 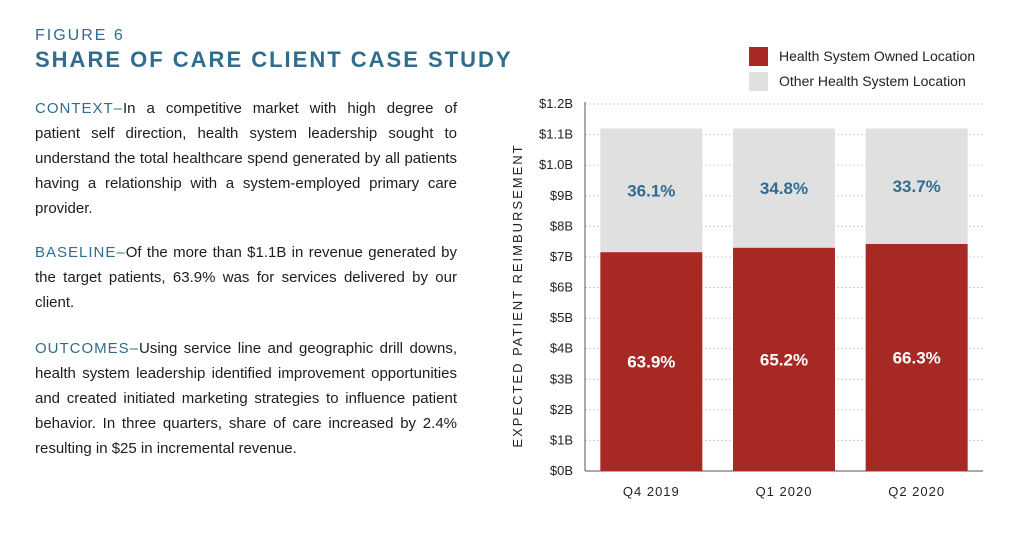 I want to click on legend-label: Other Health System Location, so click(x=872, y=81).